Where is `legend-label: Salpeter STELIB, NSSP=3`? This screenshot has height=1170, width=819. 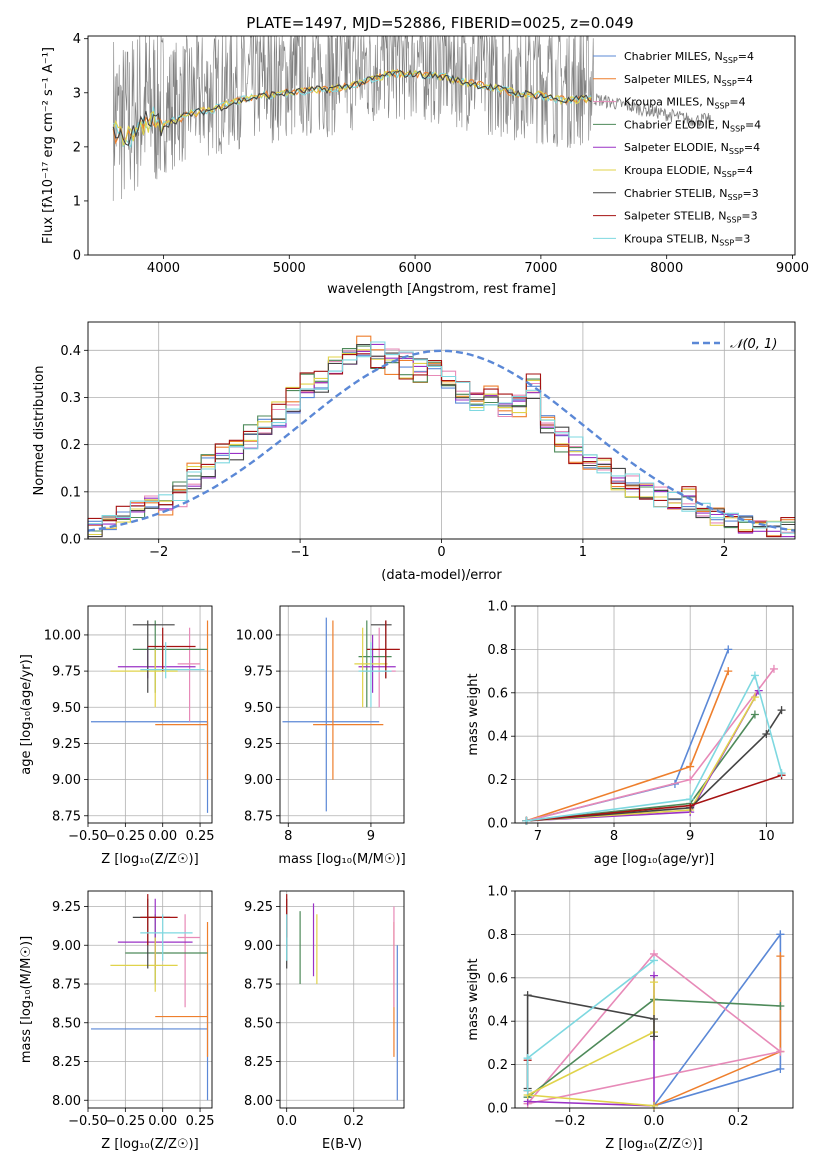
legend-label: Salpeter STELIB, NSSP=3 is located at coordinates (691, 217).